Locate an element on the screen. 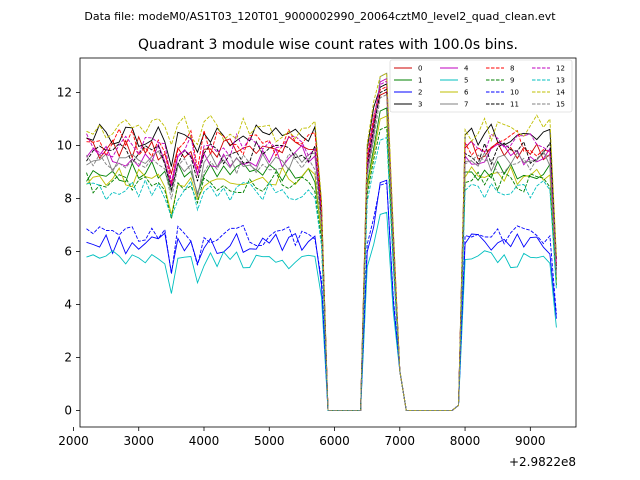 This screenshot has height=480, width=640. legend-label-6: 6 is located at coordinates (466, 93).